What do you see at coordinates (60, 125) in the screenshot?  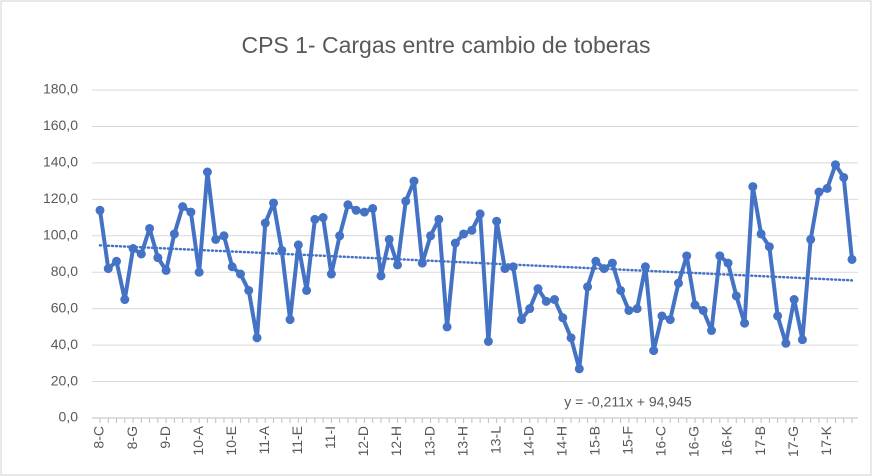 I see `y-tick-label: 160,0` at bounding box center [60, 125].